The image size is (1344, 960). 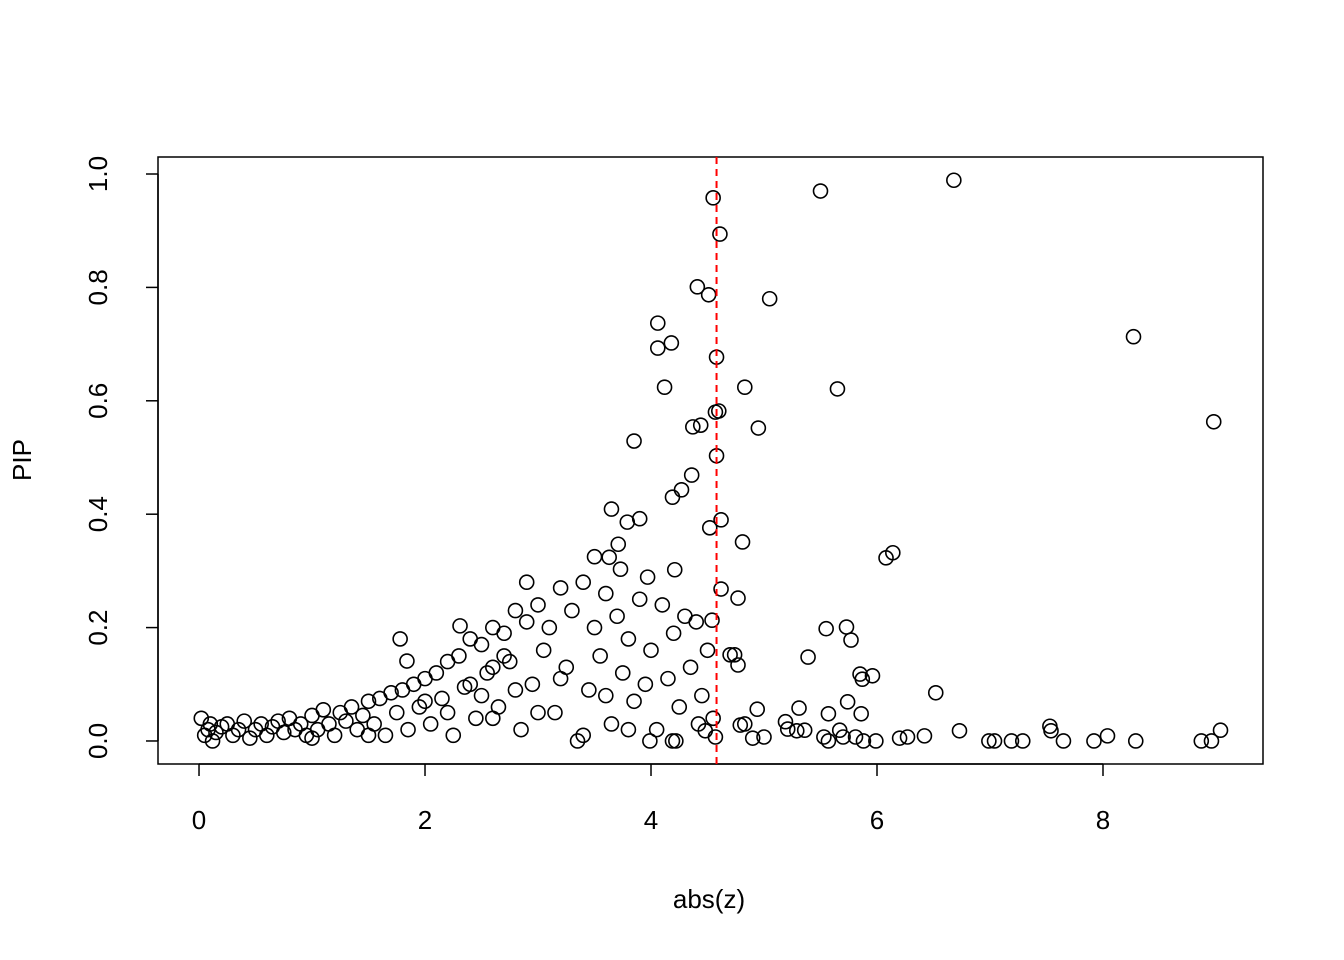 What do you see at coordinates (199, 820) in the screenshot?
I see `x-tick-label: 0` at bounding box center [199, 820].